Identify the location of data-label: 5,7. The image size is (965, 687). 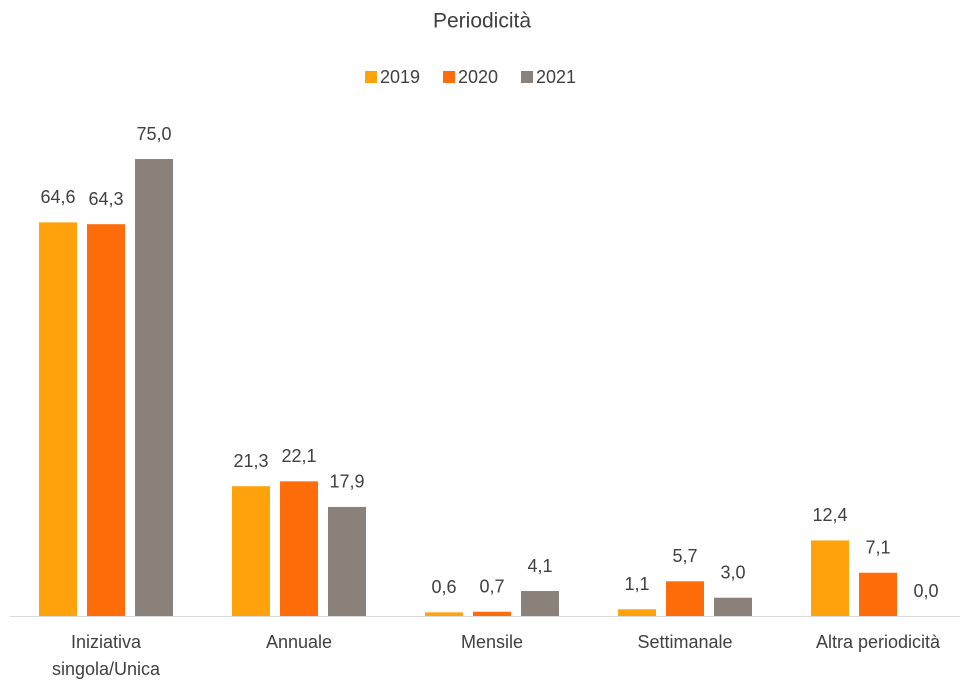
(684, 556).